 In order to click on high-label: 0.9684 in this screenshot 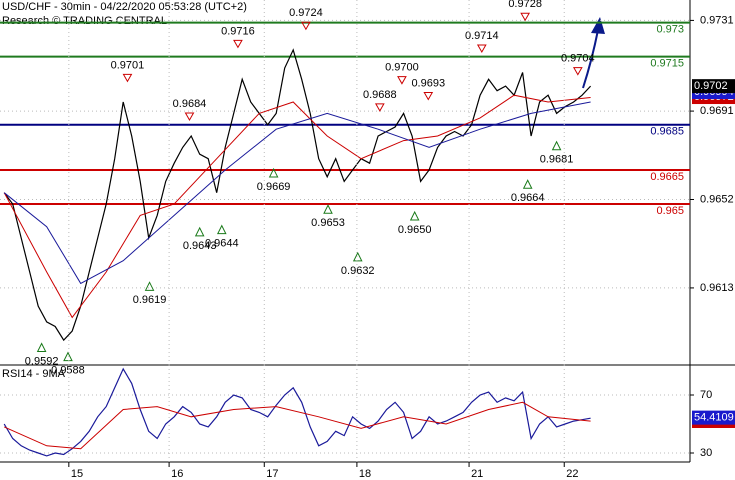, I will do `click(190, 104)`.